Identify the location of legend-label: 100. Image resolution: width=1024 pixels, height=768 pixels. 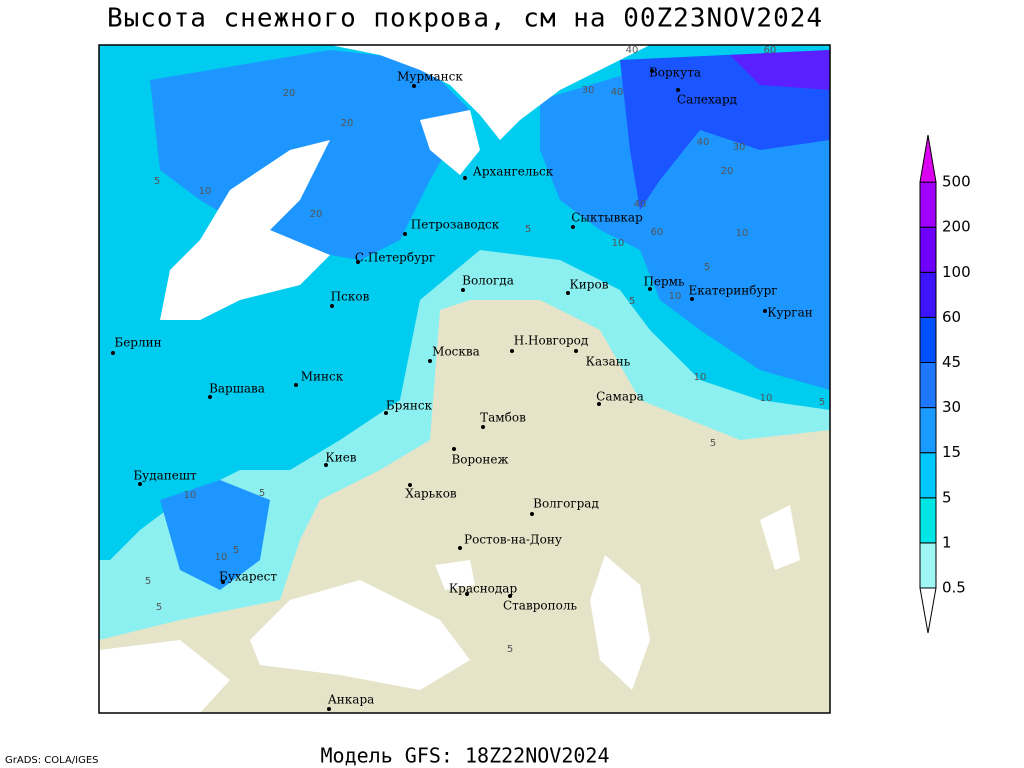
(956, 272).